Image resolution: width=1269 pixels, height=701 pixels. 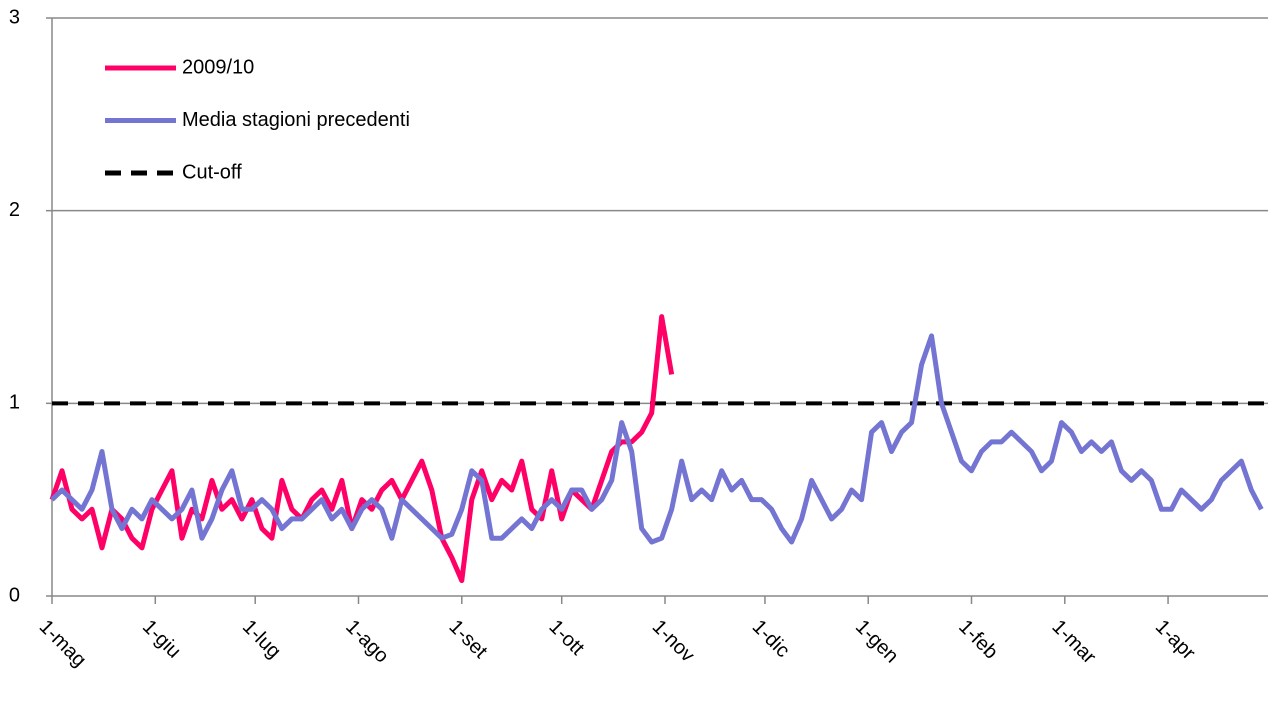 What do you see at coordinates (63, 644) in the screenshot?
I see `x-tick-label: 1-mag` at bounding box center [63, 644].